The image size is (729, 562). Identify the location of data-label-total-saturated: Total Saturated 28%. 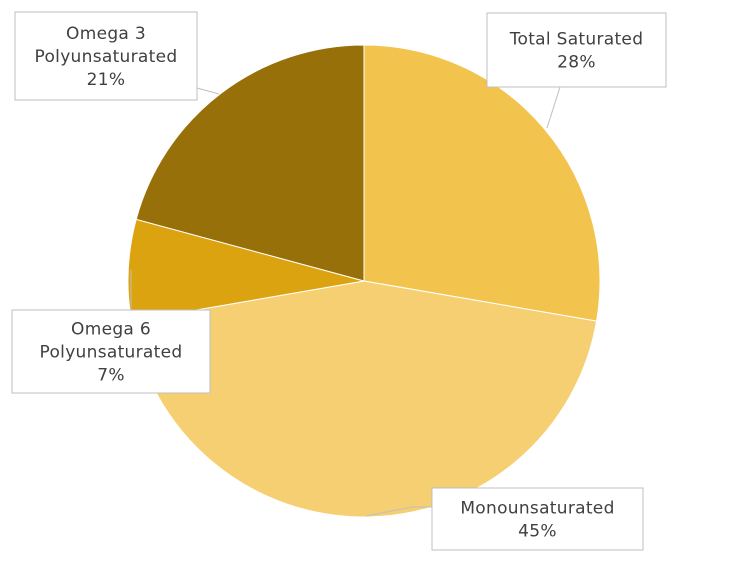
(576, 50).